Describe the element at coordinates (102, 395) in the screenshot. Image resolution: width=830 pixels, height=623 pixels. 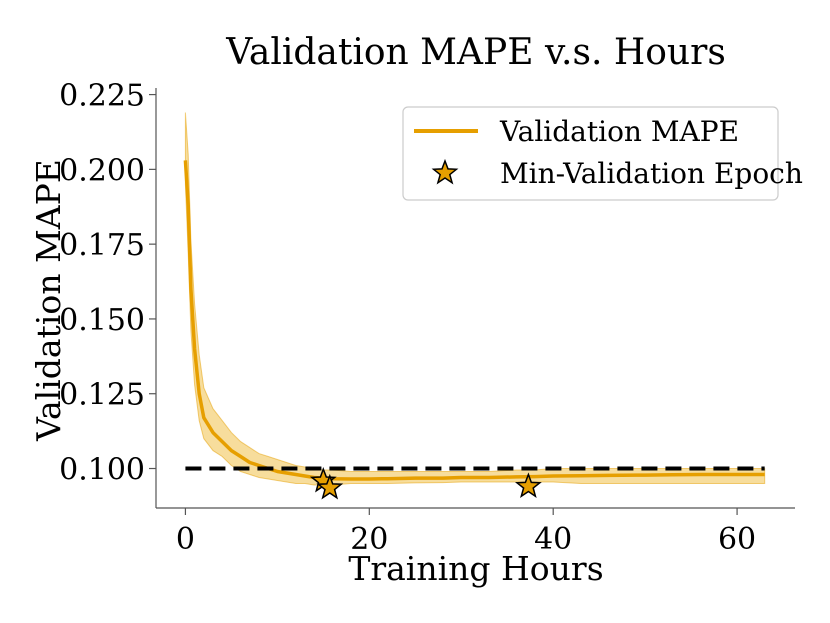
I see `y-tick-label: 0.125` at that location.